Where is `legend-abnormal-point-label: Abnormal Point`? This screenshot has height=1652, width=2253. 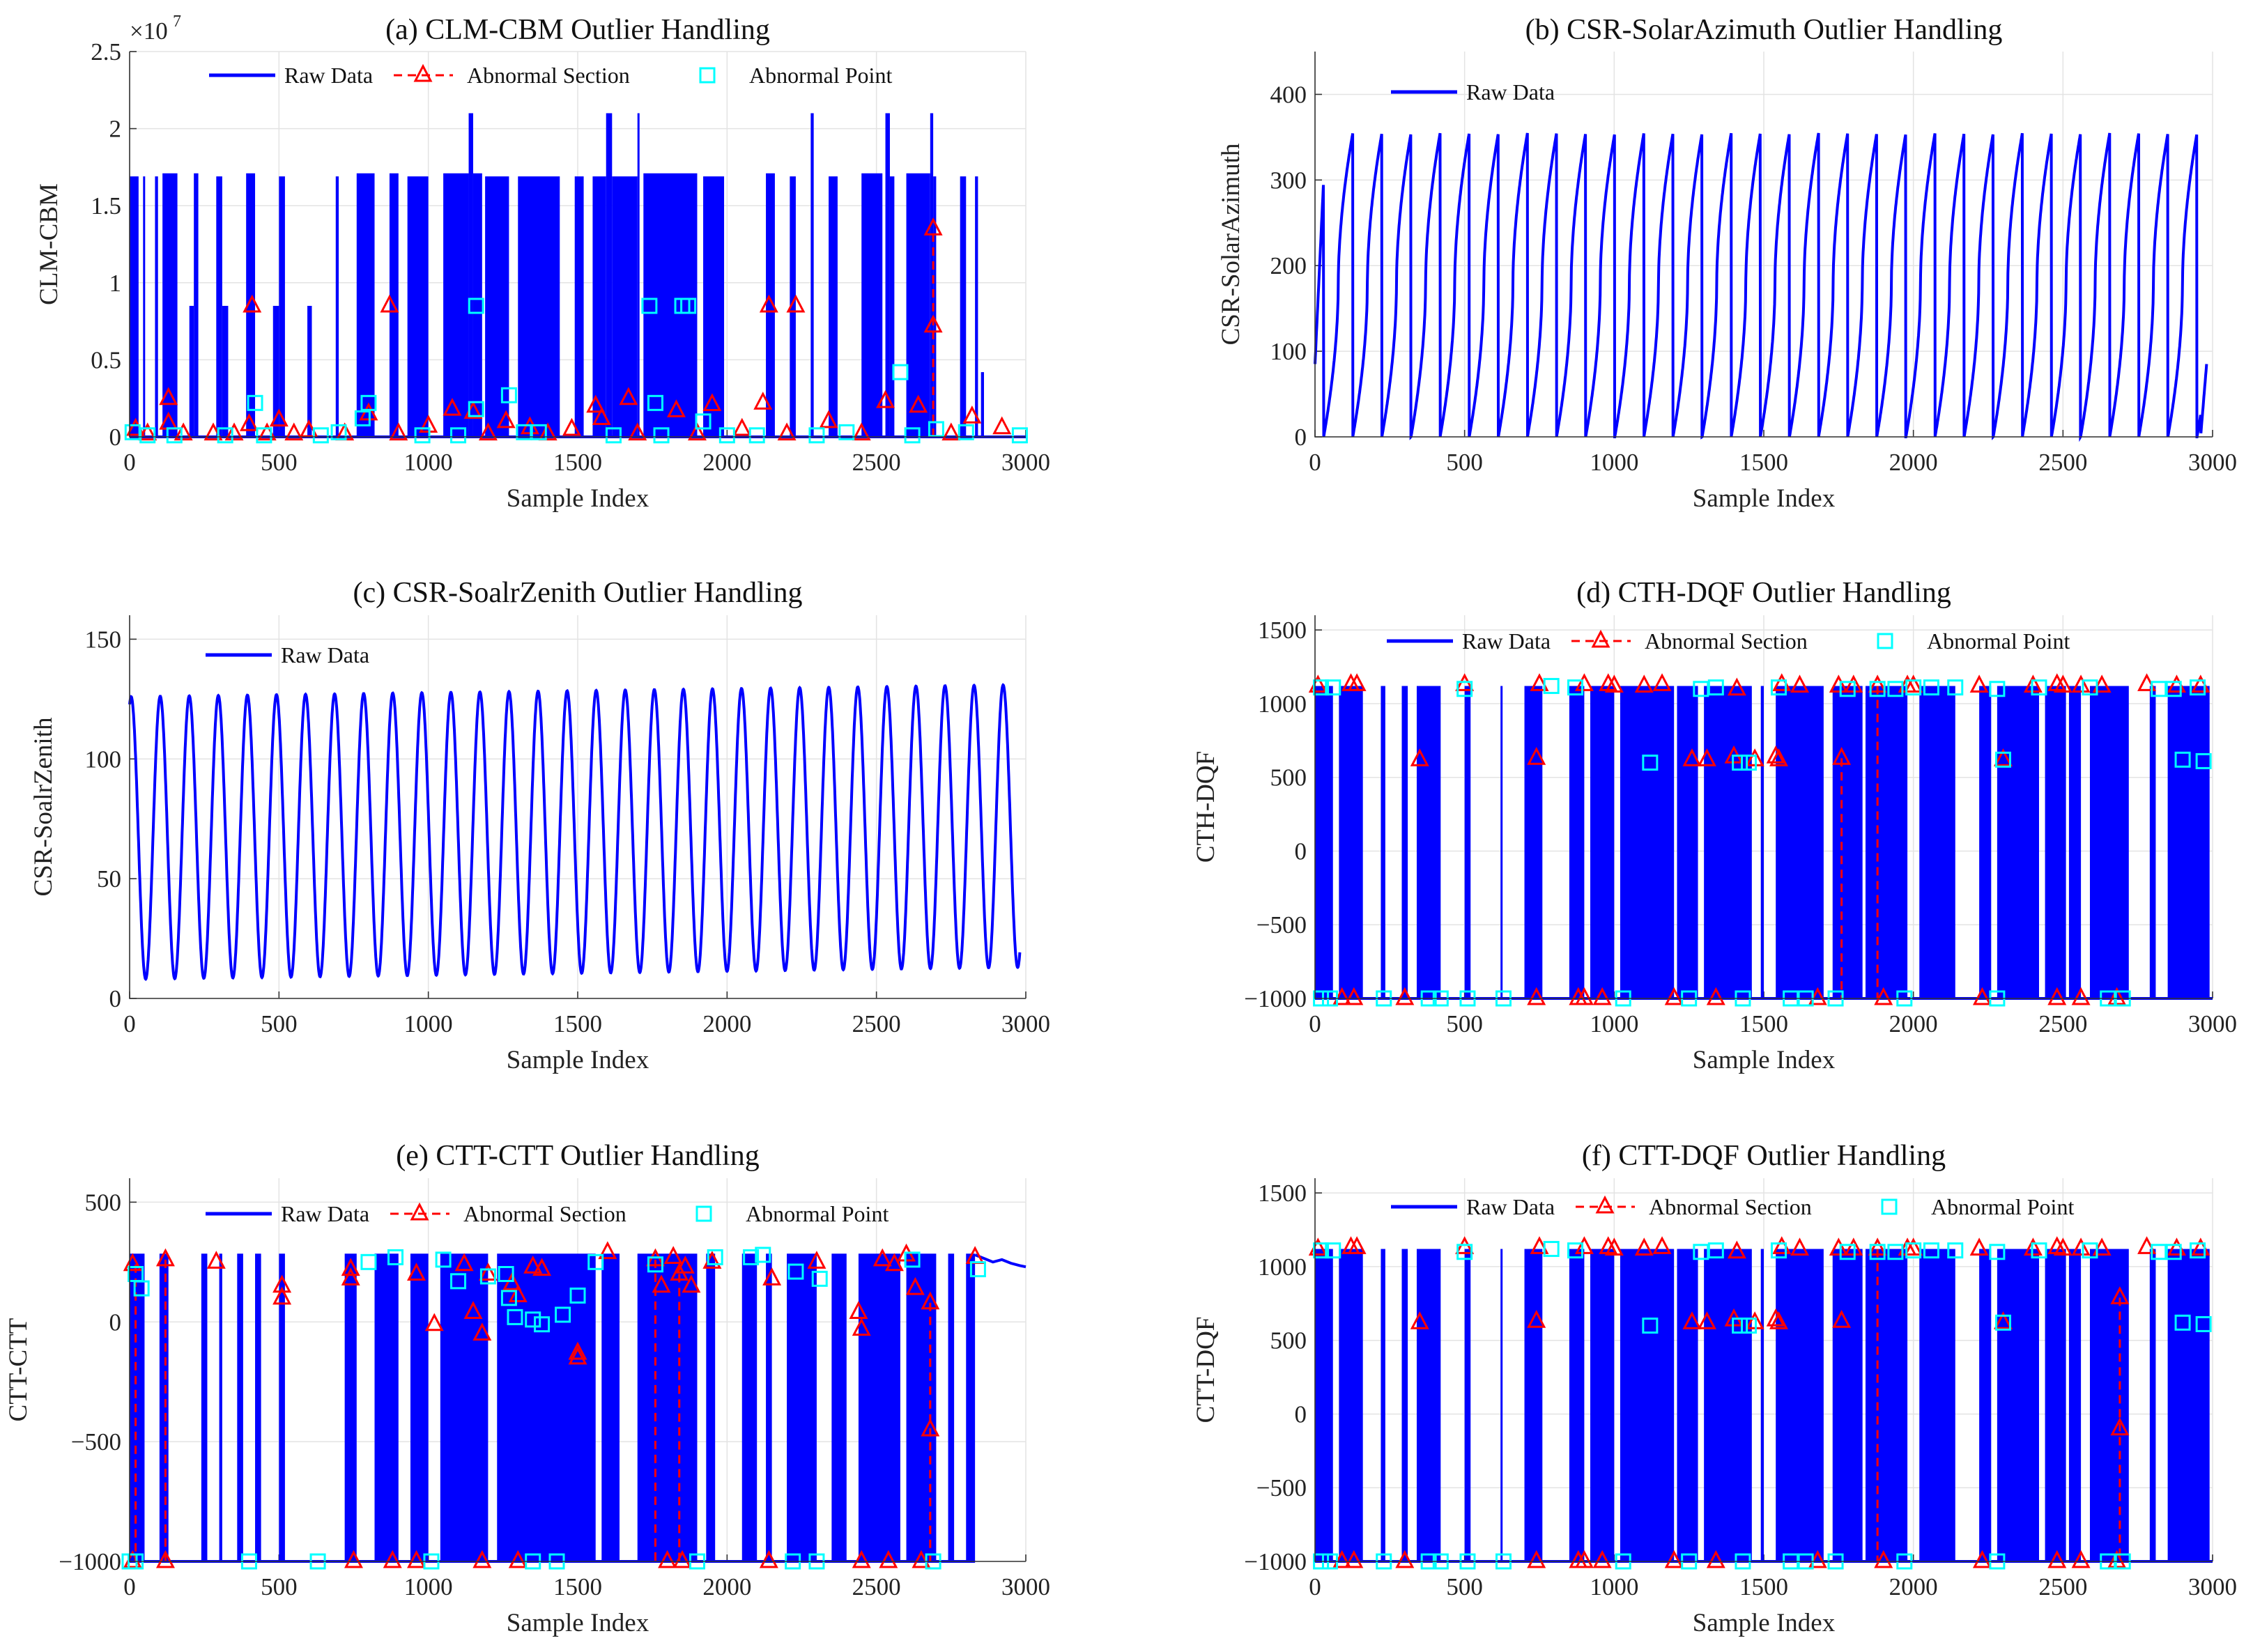 legend-abnormal-point-label: Abnormal Point is located at coordinates (2002, 1206).